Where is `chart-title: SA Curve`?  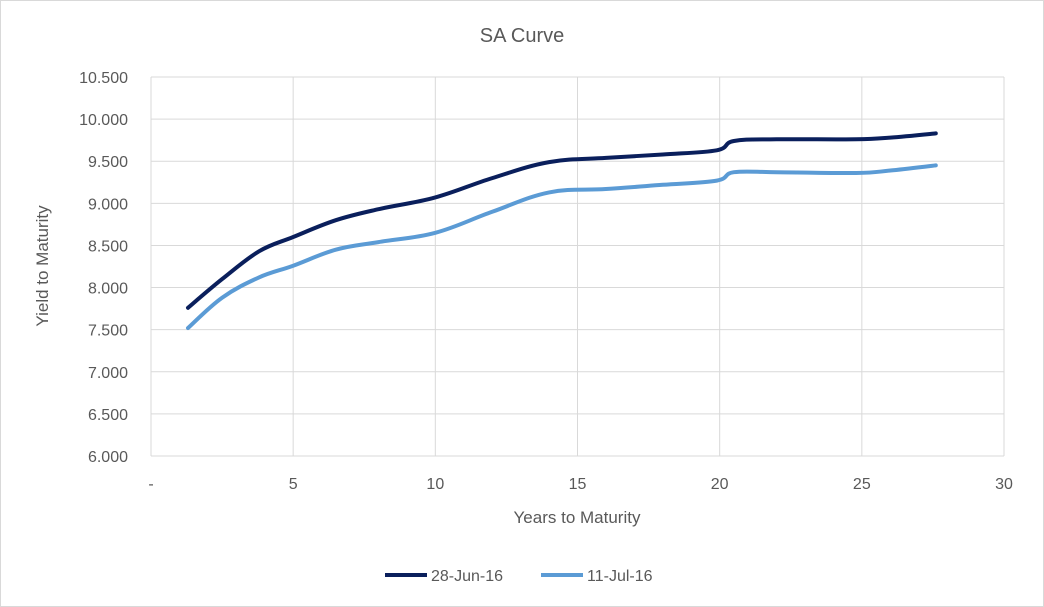 chart-title: SA Curve is located at coordinates (522, 36).